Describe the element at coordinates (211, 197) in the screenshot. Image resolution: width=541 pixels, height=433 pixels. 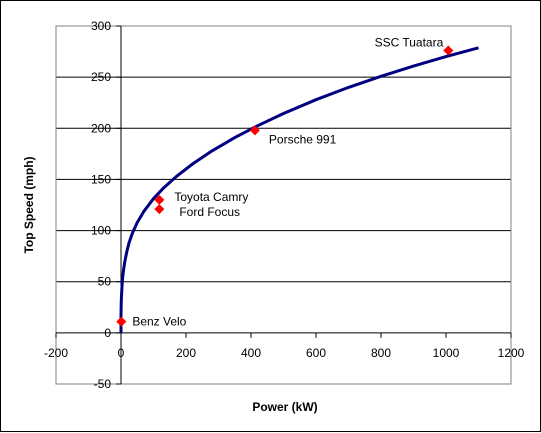
I see `label-toyota-camry: Toyota Camry` at that location.